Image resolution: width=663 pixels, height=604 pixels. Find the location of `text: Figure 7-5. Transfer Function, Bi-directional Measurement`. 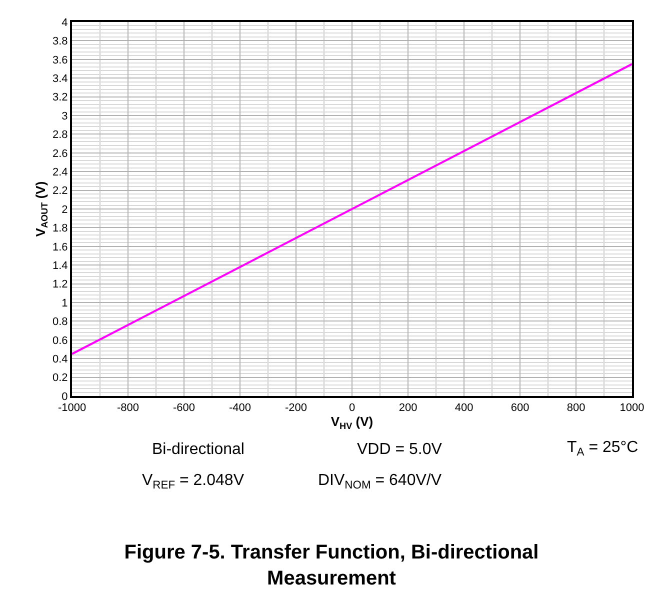

text: Figure 7-5. Transfer Function, Bi-directional Measurement is located at coordinates (331, 566).